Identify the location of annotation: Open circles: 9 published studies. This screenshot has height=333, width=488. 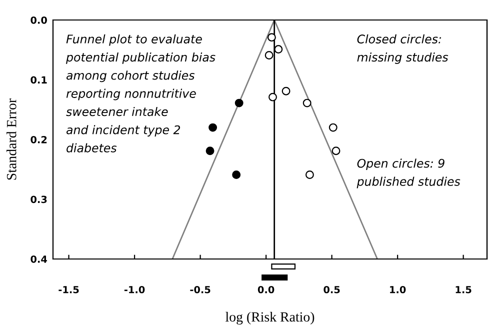
(408, 173).